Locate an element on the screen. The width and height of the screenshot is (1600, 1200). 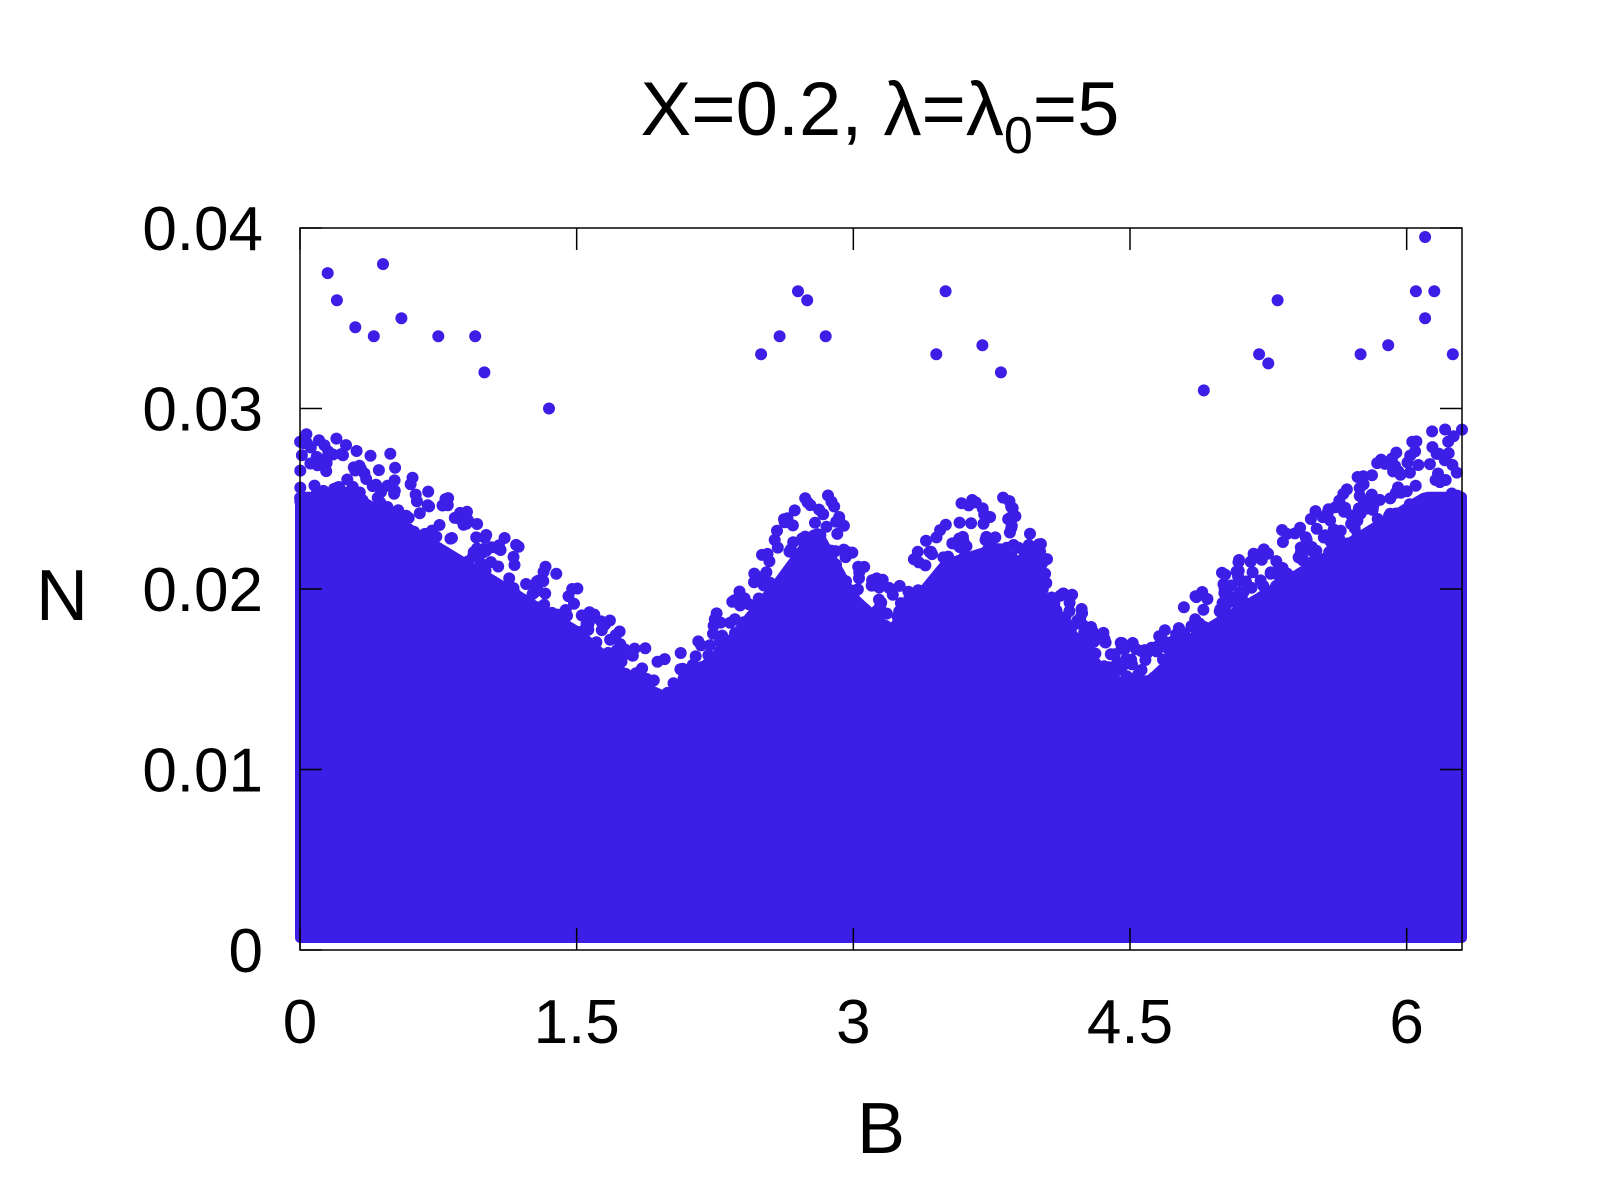
x-axis-label: B is located at coordinates (881, 1129).